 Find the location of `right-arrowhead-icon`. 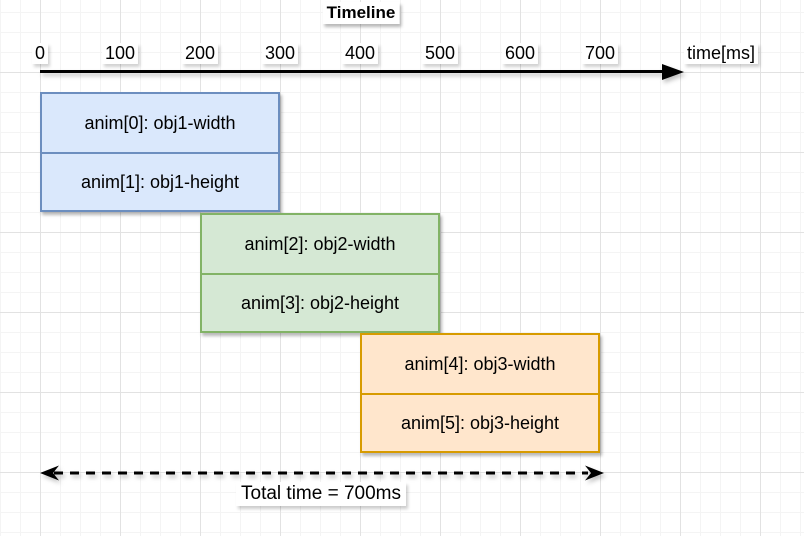

right-arrowhead-icon is located at coordinates (594, 473).